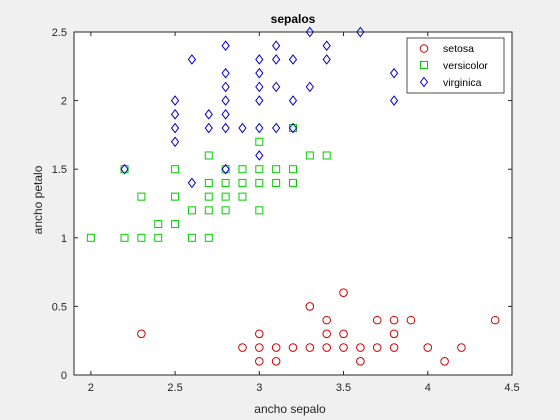  Describe the element at coordinates (511, 388) in the screenshot. I see `x-tick-label: 4.5` at that location.